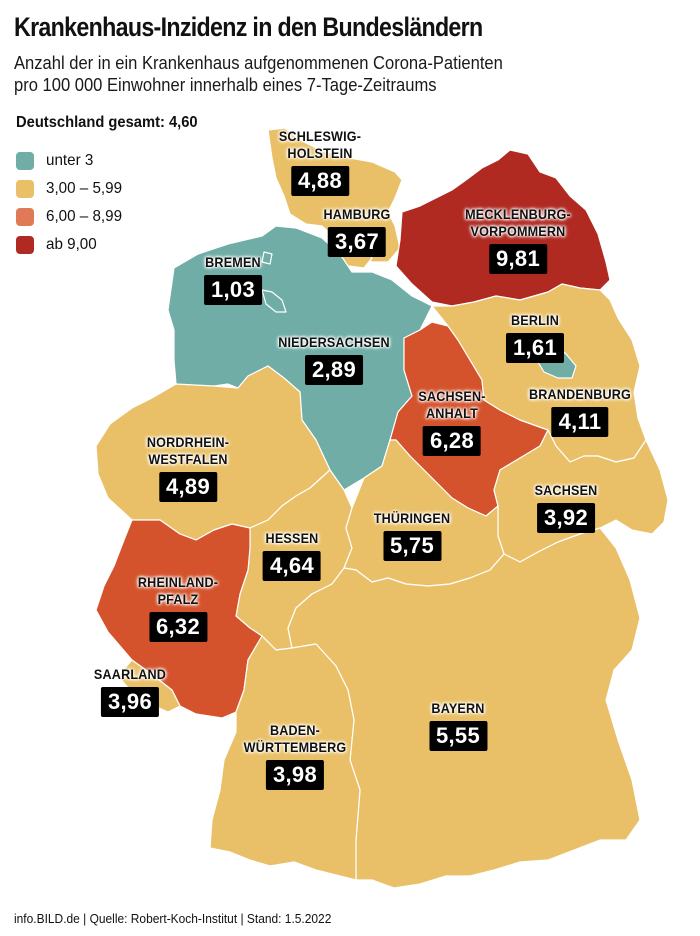 The height and width of the screenshot is (936, 700). What do you see at coordinates (292, 538) in the screenshot?
I see `label-name: HESSEN` at bounding box center [292, 538].